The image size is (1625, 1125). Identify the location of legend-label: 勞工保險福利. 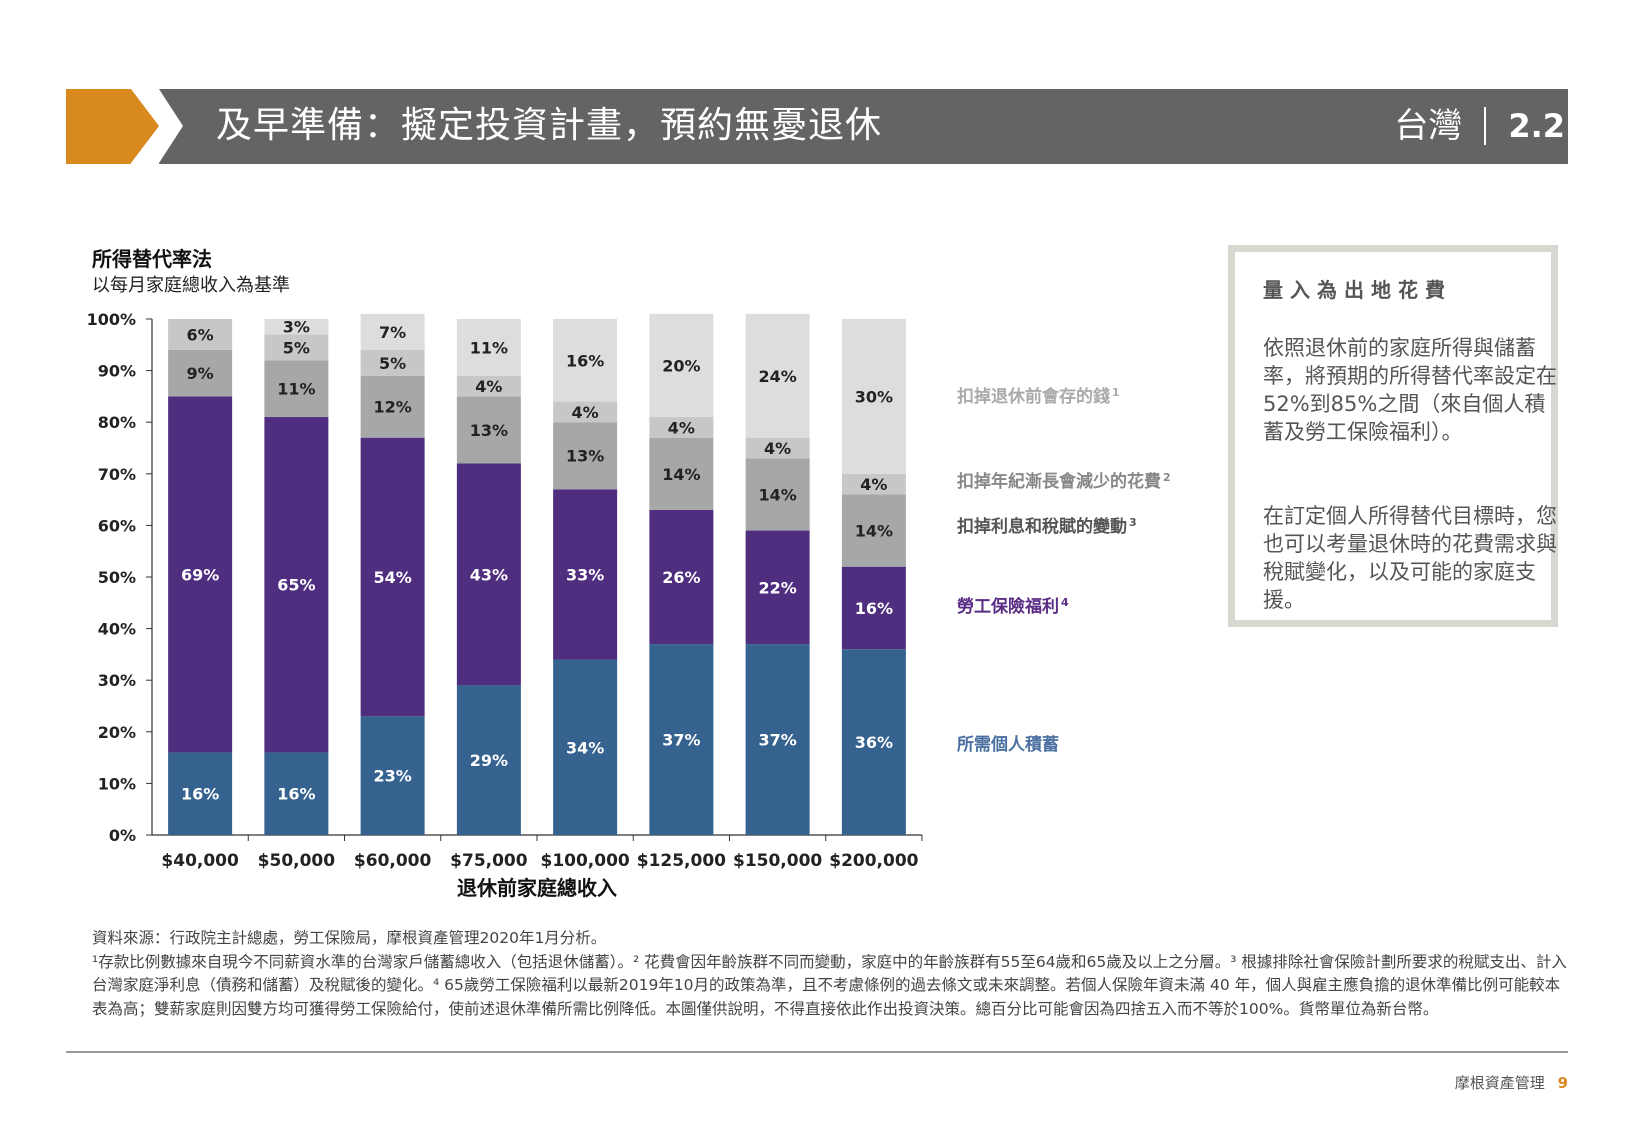
(1008, 606).